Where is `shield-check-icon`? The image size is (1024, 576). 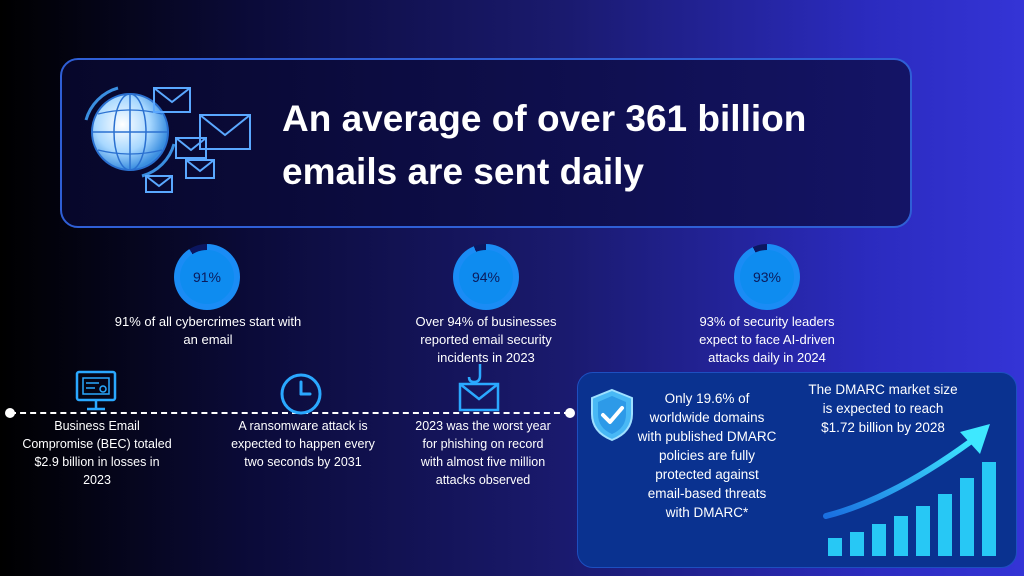 shield-check-icon is located at coordinates (612, 415).